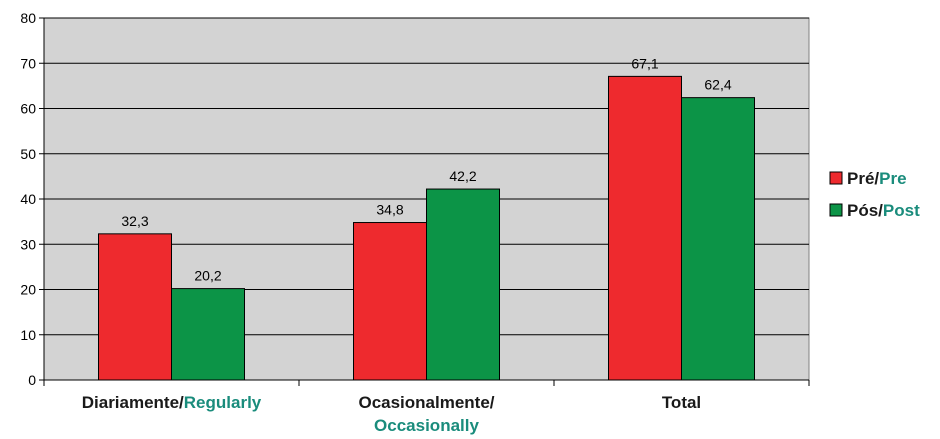 The height and width of the screenshot is (439, 940). What do you see at coordinates (462, 176) in the screenshot?
I see `data-label: 42,2` at bounding box center [462, 176].